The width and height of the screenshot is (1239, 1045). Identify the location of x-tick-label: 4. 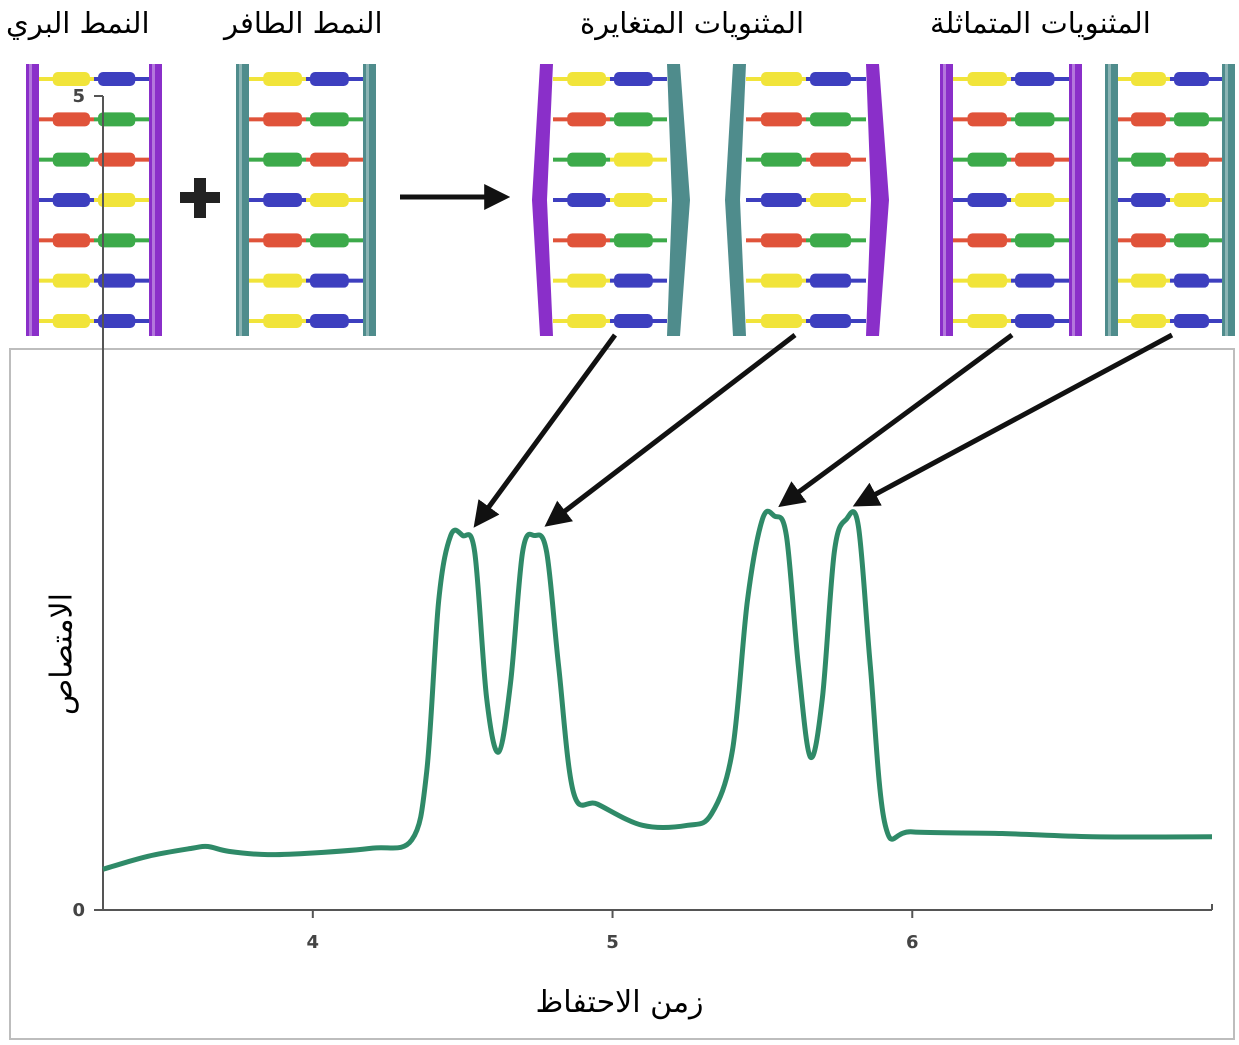
(313, 942).